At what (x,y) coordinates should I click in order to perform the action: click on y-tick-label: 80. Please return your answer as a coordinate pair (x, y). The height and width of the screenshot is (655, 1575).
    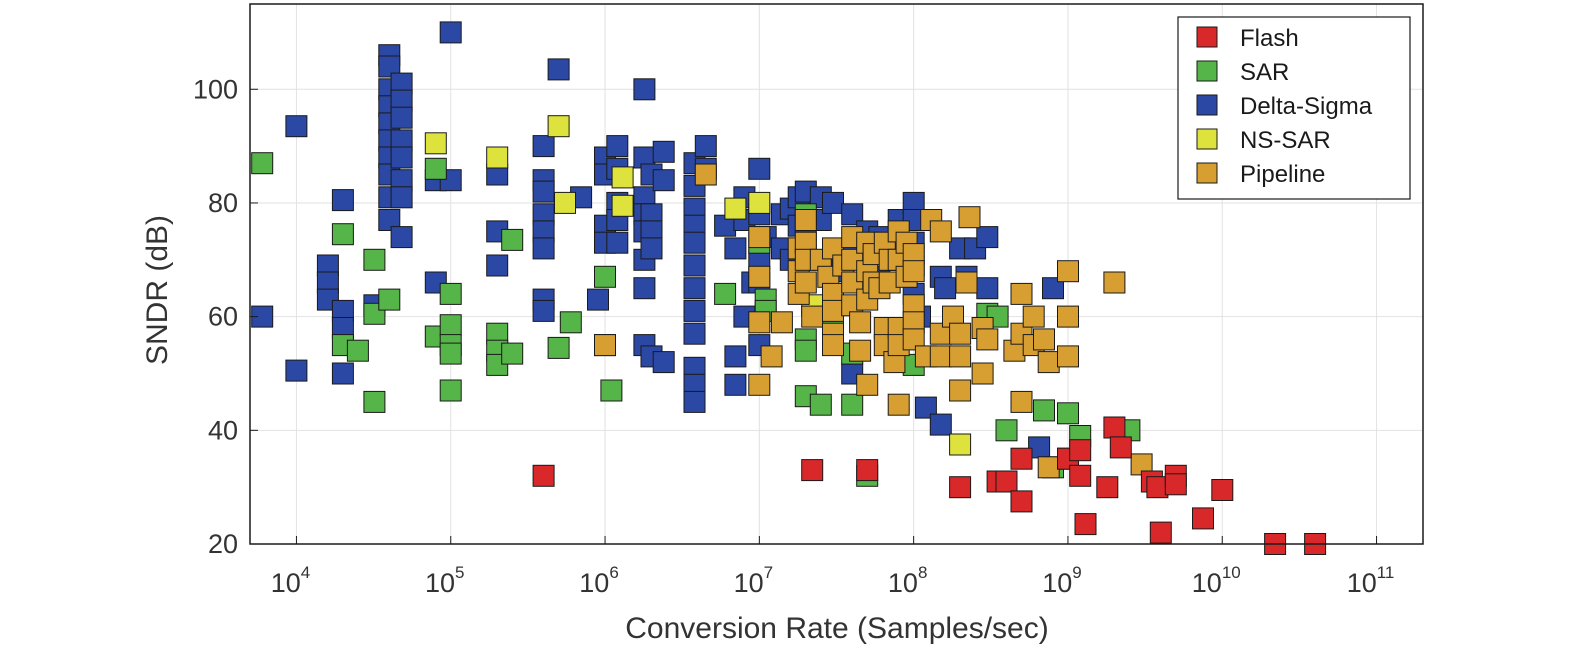
    Looking at the image, I should click on (223, 203).